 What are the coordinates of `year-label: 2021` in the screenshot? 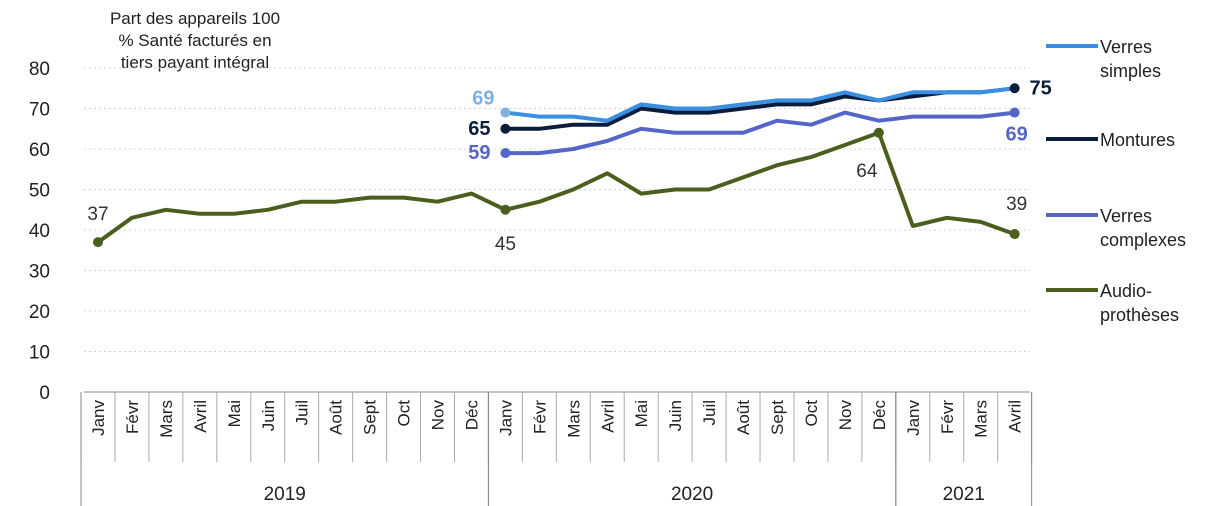 It's located at (964, 494).